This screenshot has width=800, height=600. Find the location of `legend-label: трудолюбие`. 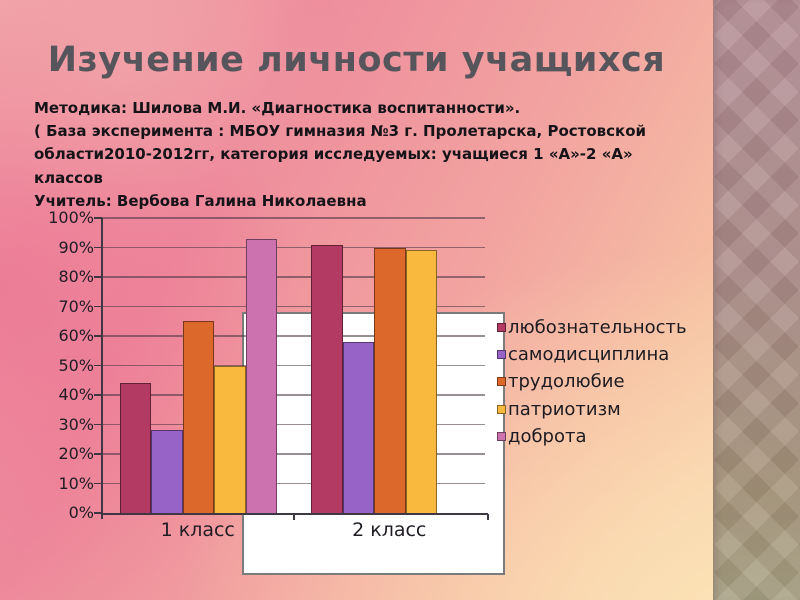

legend-label: трудолюбие is located at coordinates (566, 382).